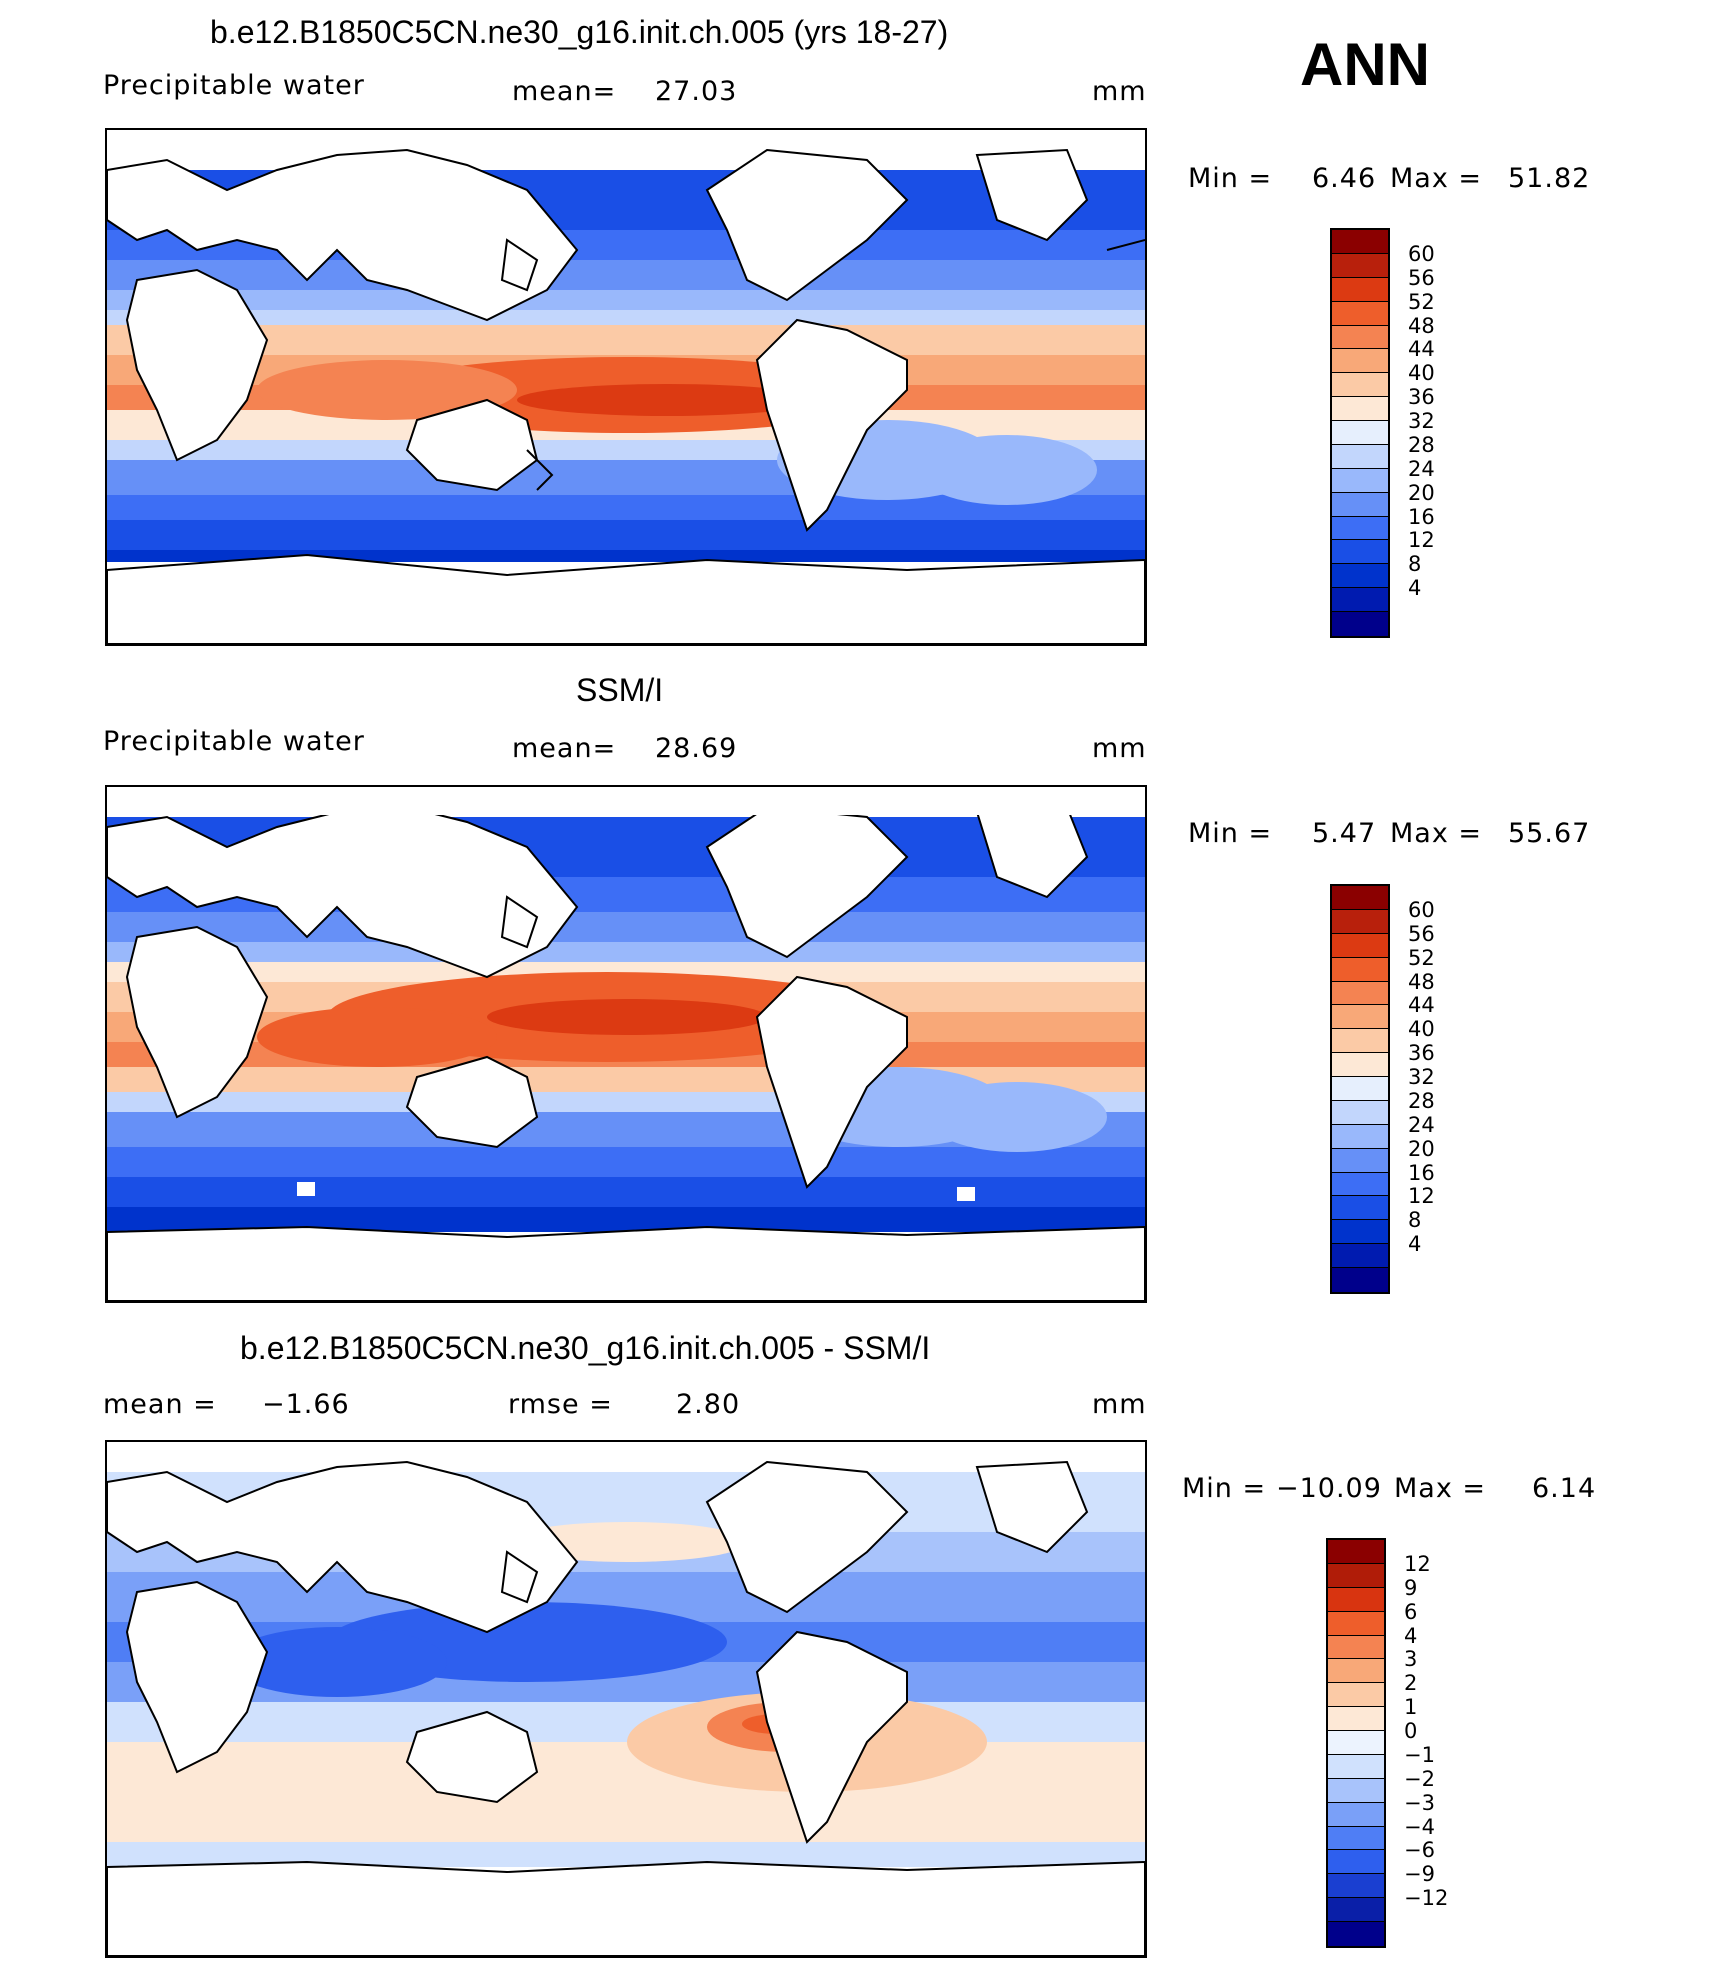 This screenshot has width=1710, height=1981. I want to click on colorbar-tick-label: −12, so click(1426, 1898).